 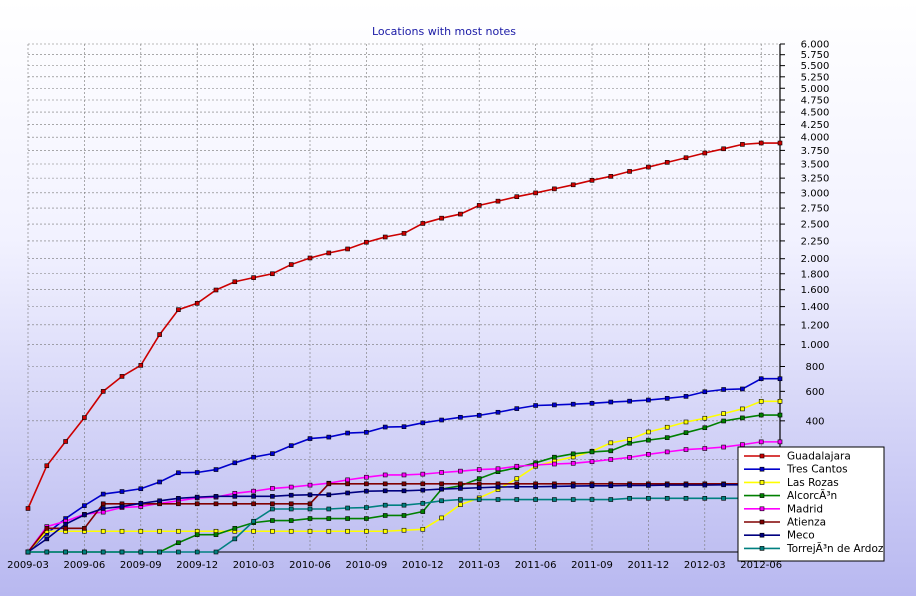 I want to click on y-tick-label: 4.250, so click(x=815, y=125).